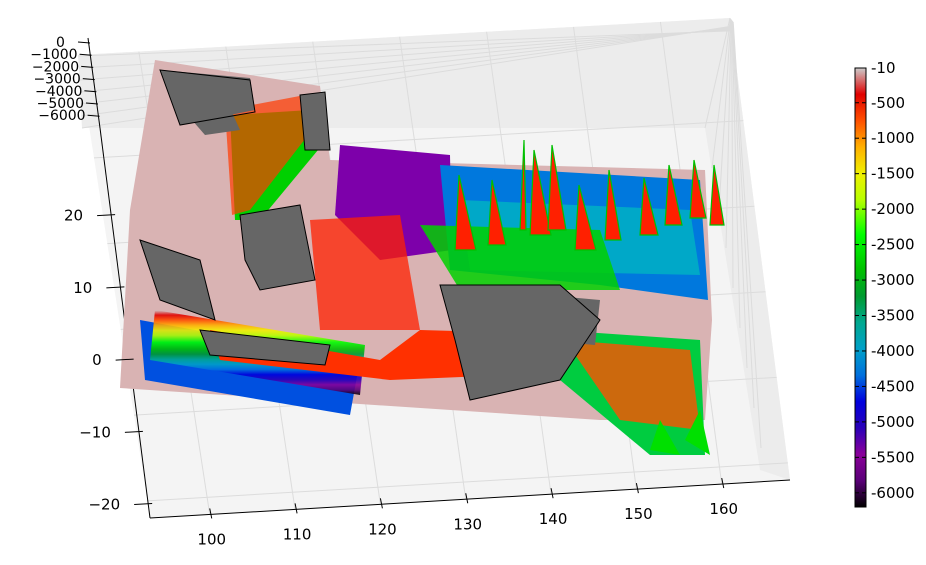 This screenshot has width=926, height=565. Describe the element at coordinates (467, 524) in the screenshot. I see `x-tick-label: 130` at that location.